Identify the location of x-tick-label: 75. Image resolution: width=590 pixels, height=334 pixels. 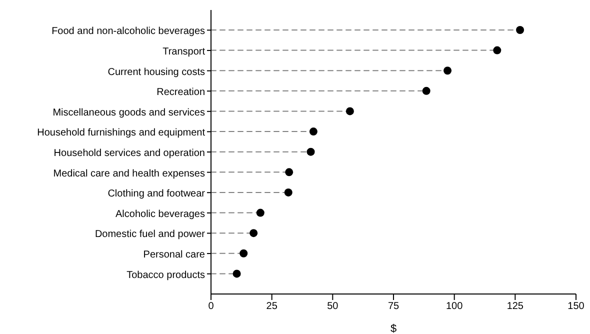
(394, 306).